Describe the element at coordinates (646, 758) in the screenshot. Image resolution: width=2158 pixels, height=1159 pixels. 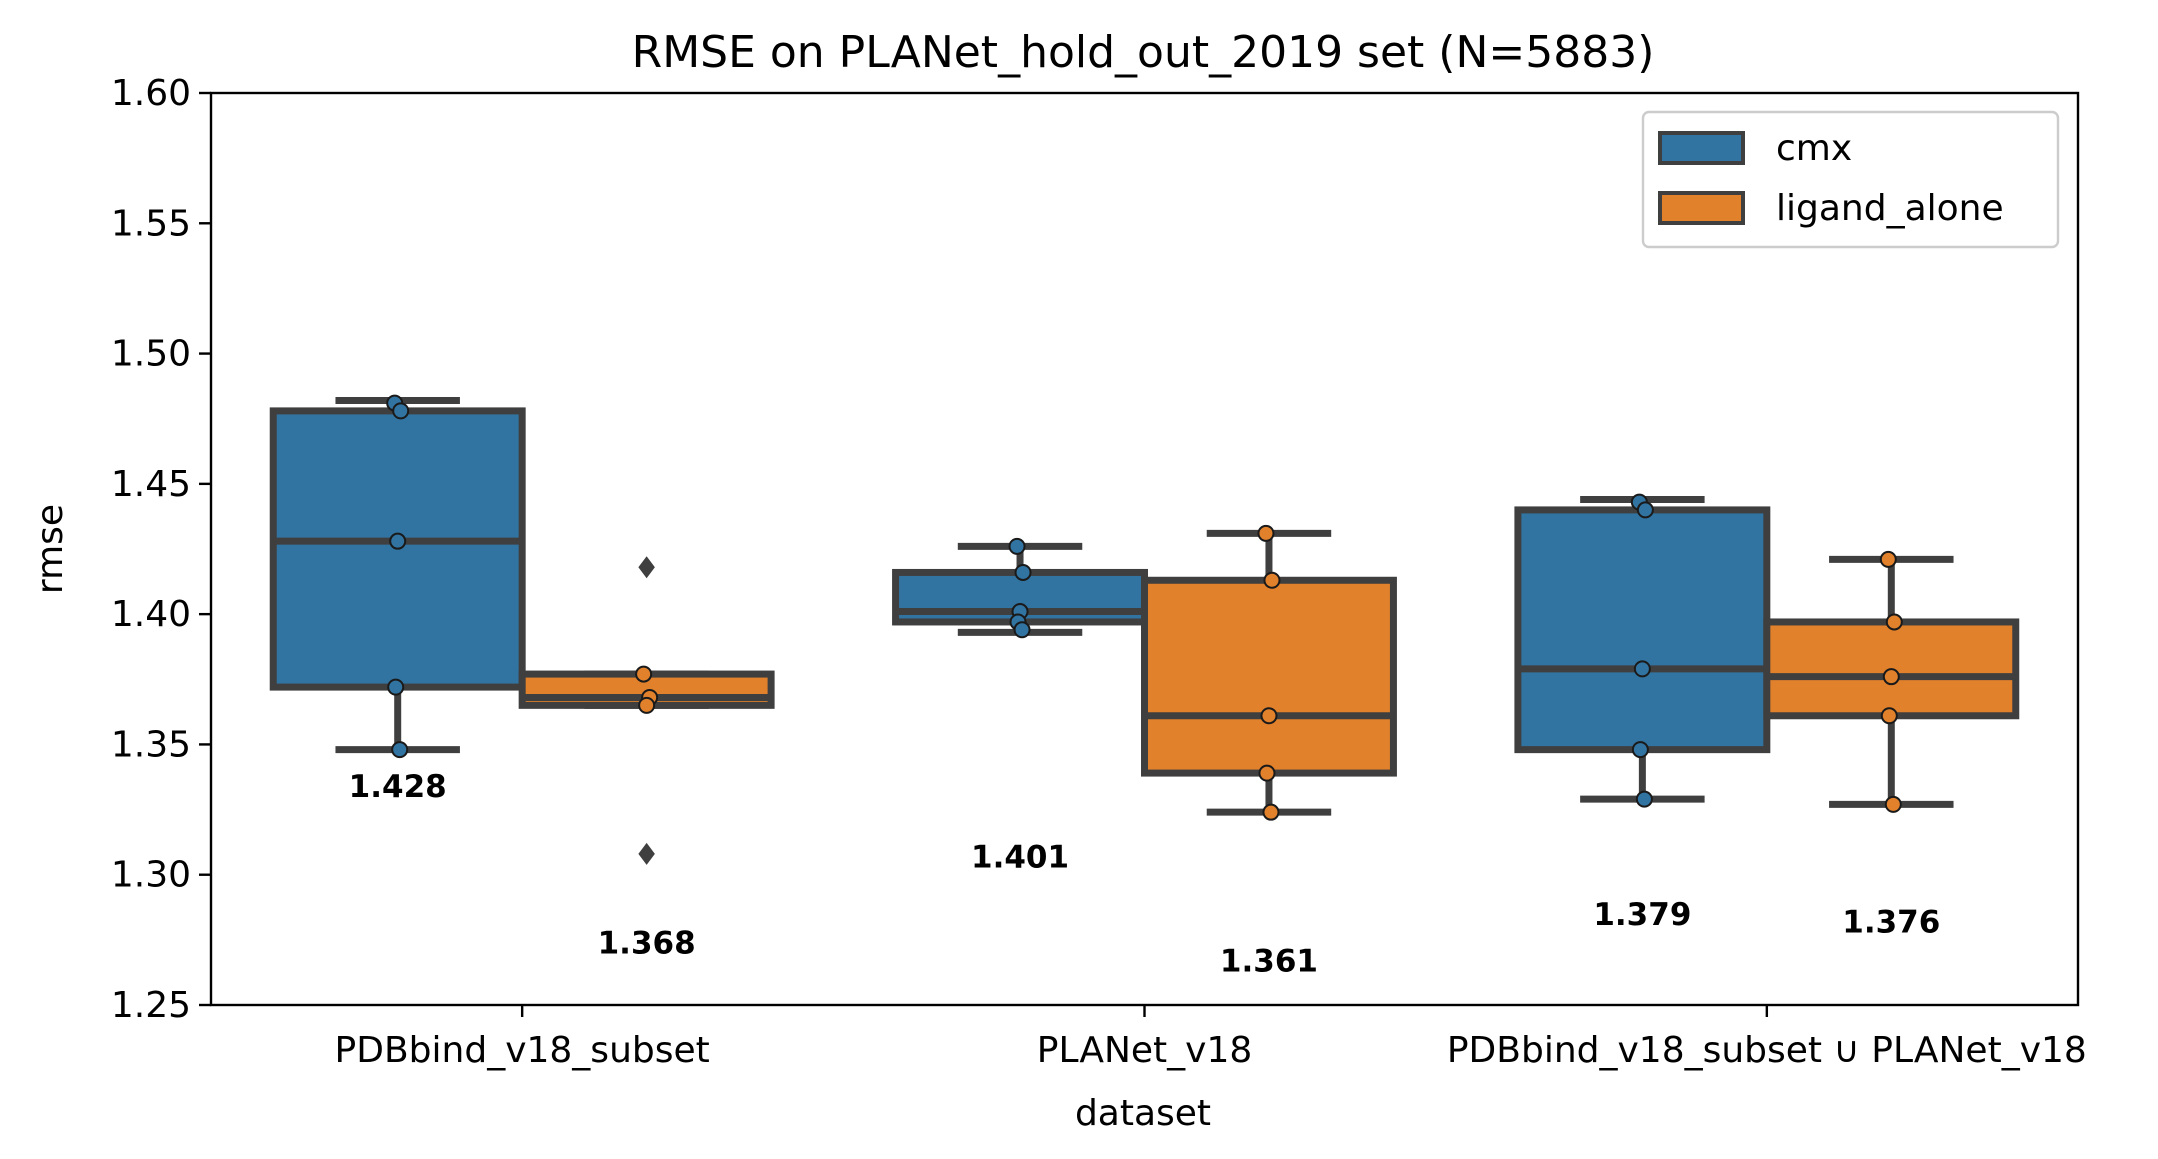
I see `box-ligand_alone-0: 1.368` at that location.